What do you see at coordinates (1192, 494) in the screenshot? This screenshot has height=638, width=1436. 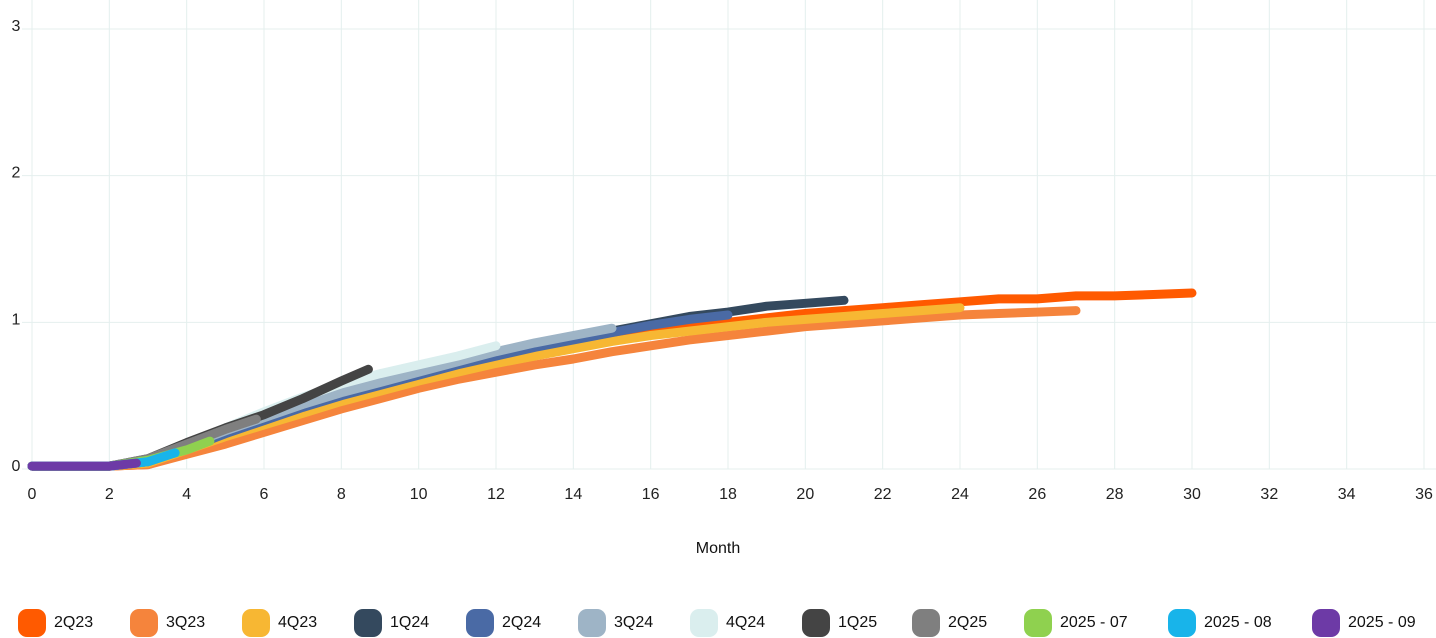 I see `x-tick-label: 30` at bounding box center [1192, 494].